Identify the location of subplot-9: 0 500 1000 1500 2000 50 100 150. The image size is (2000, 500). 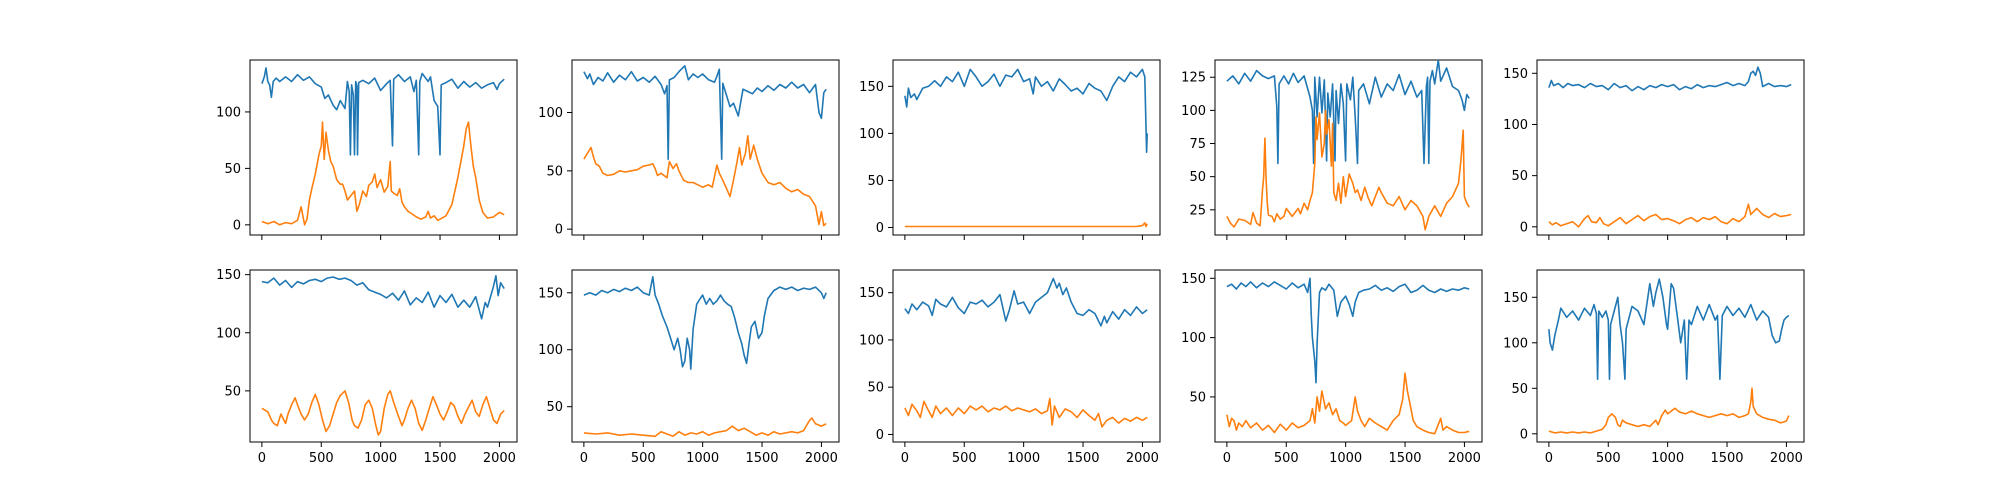
(1332, 367).